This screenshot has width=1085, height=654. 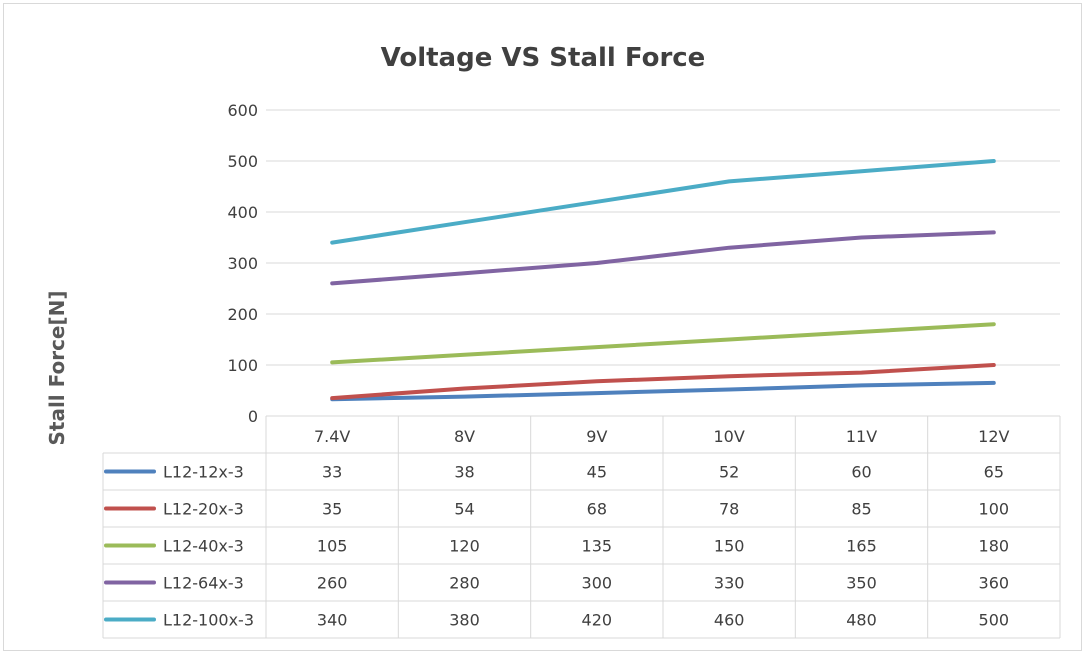 I want to click on legend-label: L12-12x-3, so click(x=203, y=472).